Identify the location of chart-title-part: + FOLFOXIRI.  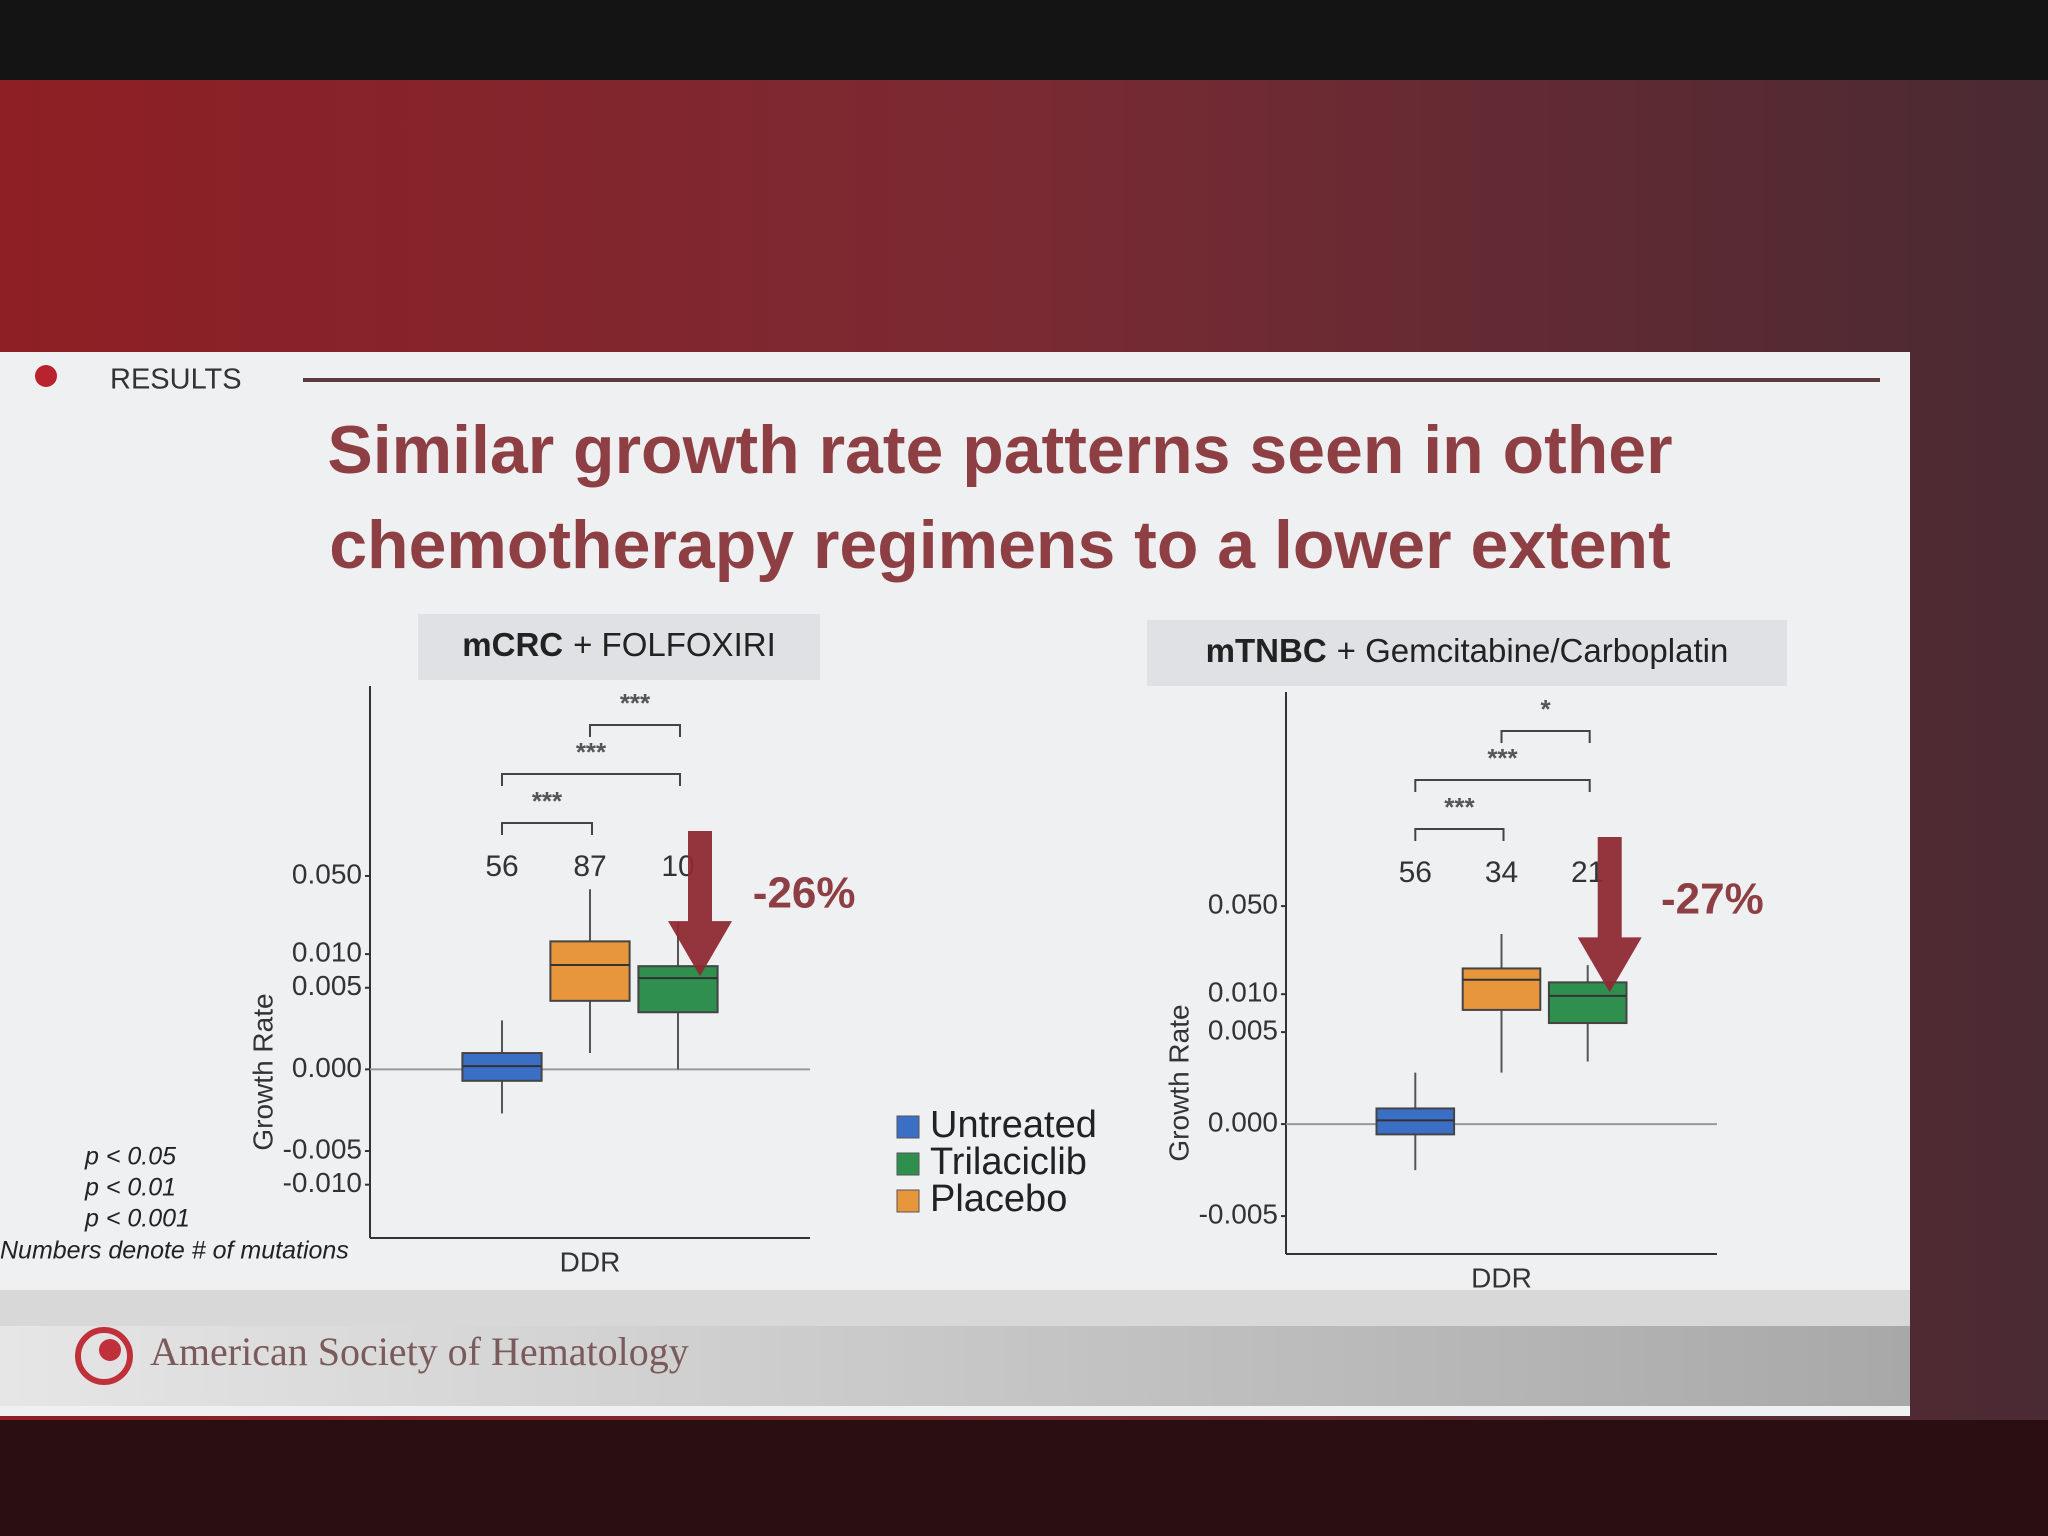
(674, 644).